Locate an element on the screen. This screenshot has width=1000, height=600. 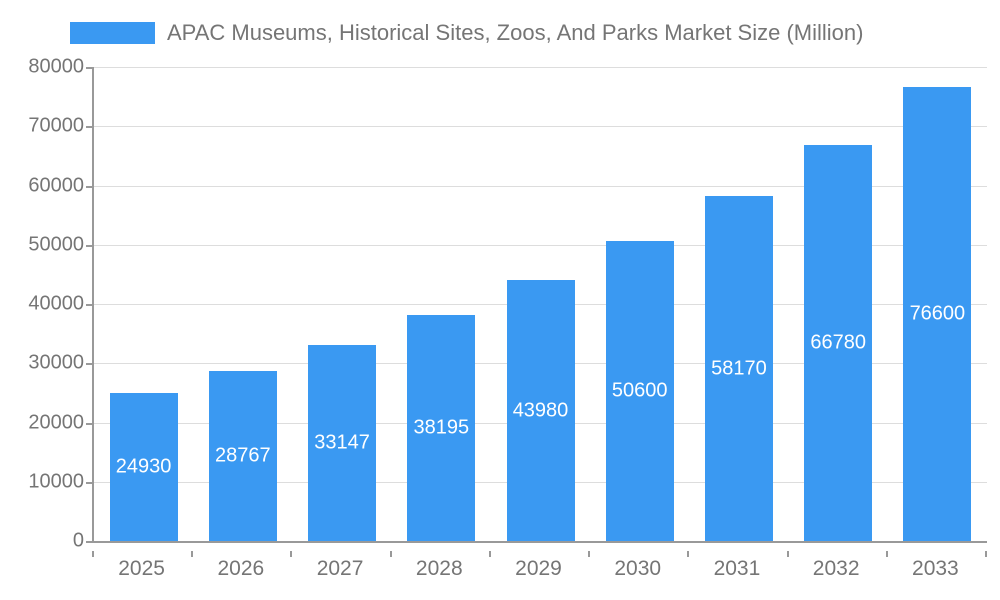
y-axis-tick-label: 50000 is located at coordinates (56, 244).